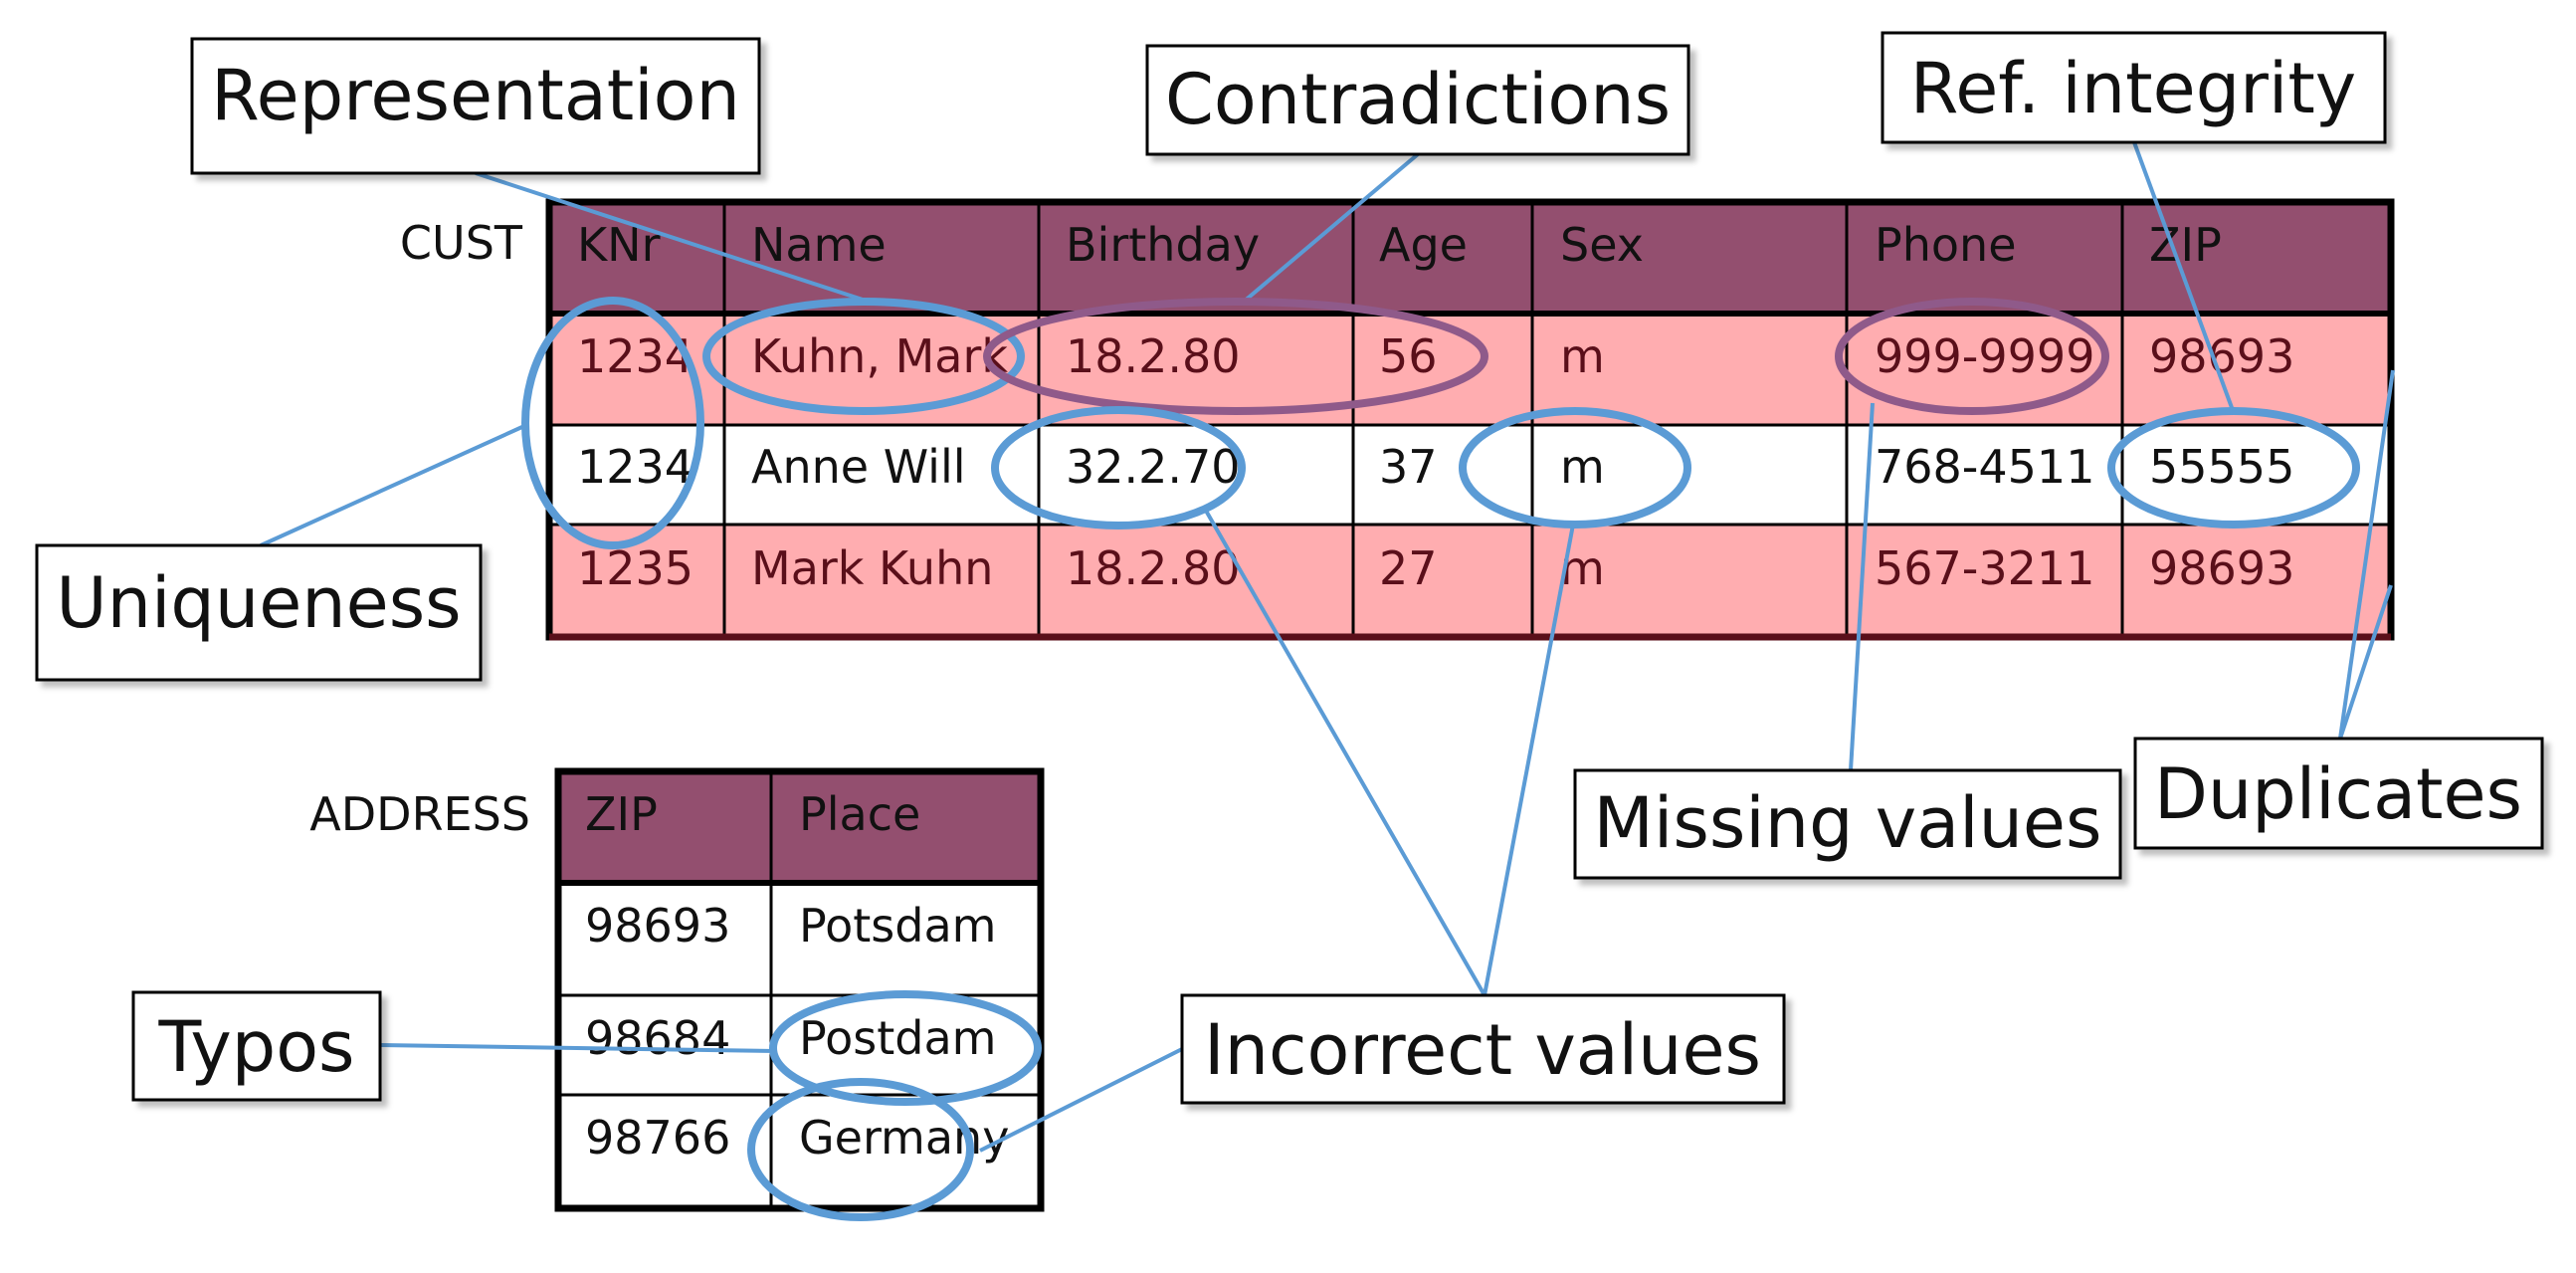 The width and height of the screenshot is (2576, 1273). I want to click on cust-col-birthday: Birthday, so click(1163, 245).